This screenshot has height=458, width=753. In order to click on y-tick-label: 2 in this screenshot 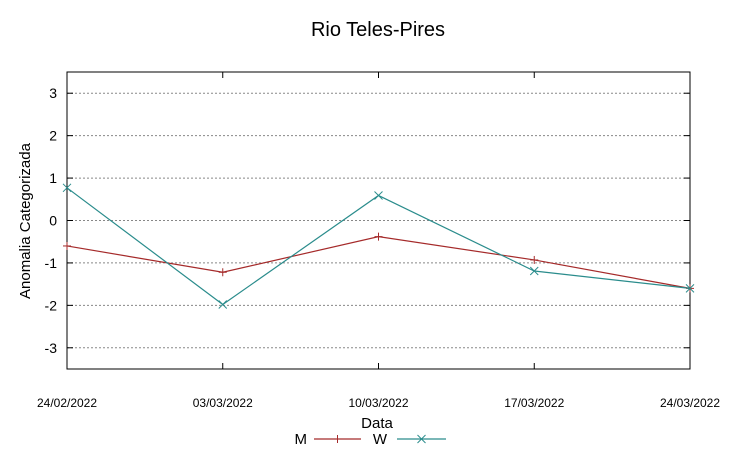, I will do `click(53, 136)`.